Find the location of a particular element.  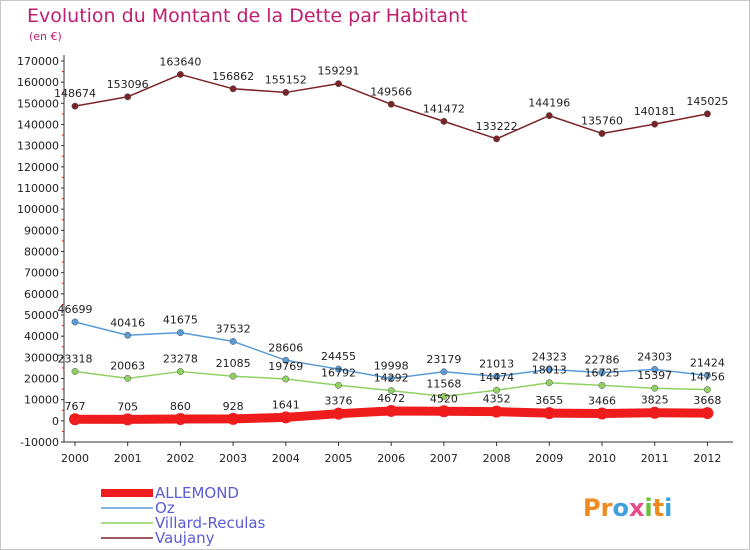

data-label: 3825 is located at coordinates (655, 400).